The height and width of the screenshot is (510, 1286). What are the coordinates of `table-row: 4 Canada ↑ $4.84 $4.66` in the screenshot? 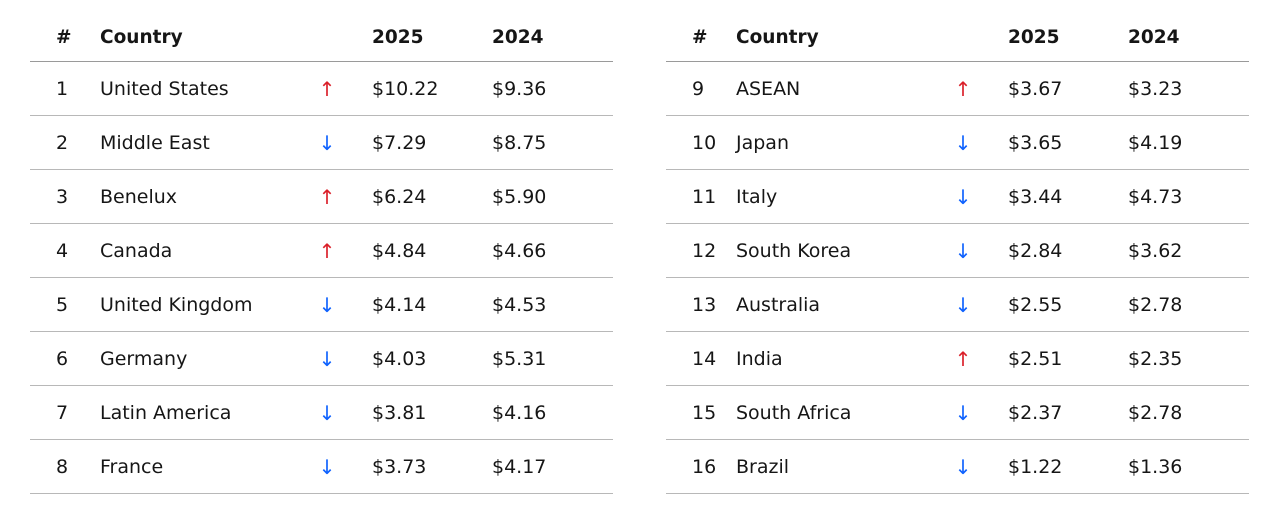 It's located at (321, 251).